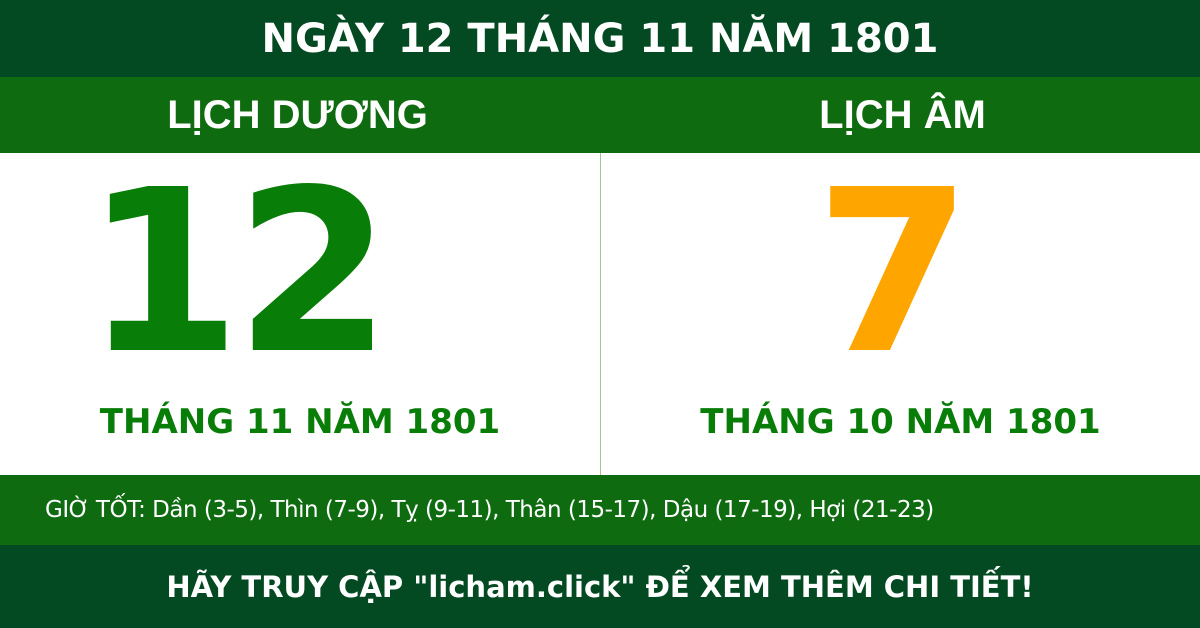 Image resolution: width=1200 pixels, height=628 pixels. What do you see at coordinates (900, 422) in the screenshot?
I see `lunar-month-year: THÁNG 10 NĂM 1801` at bounding box center [900, 422].